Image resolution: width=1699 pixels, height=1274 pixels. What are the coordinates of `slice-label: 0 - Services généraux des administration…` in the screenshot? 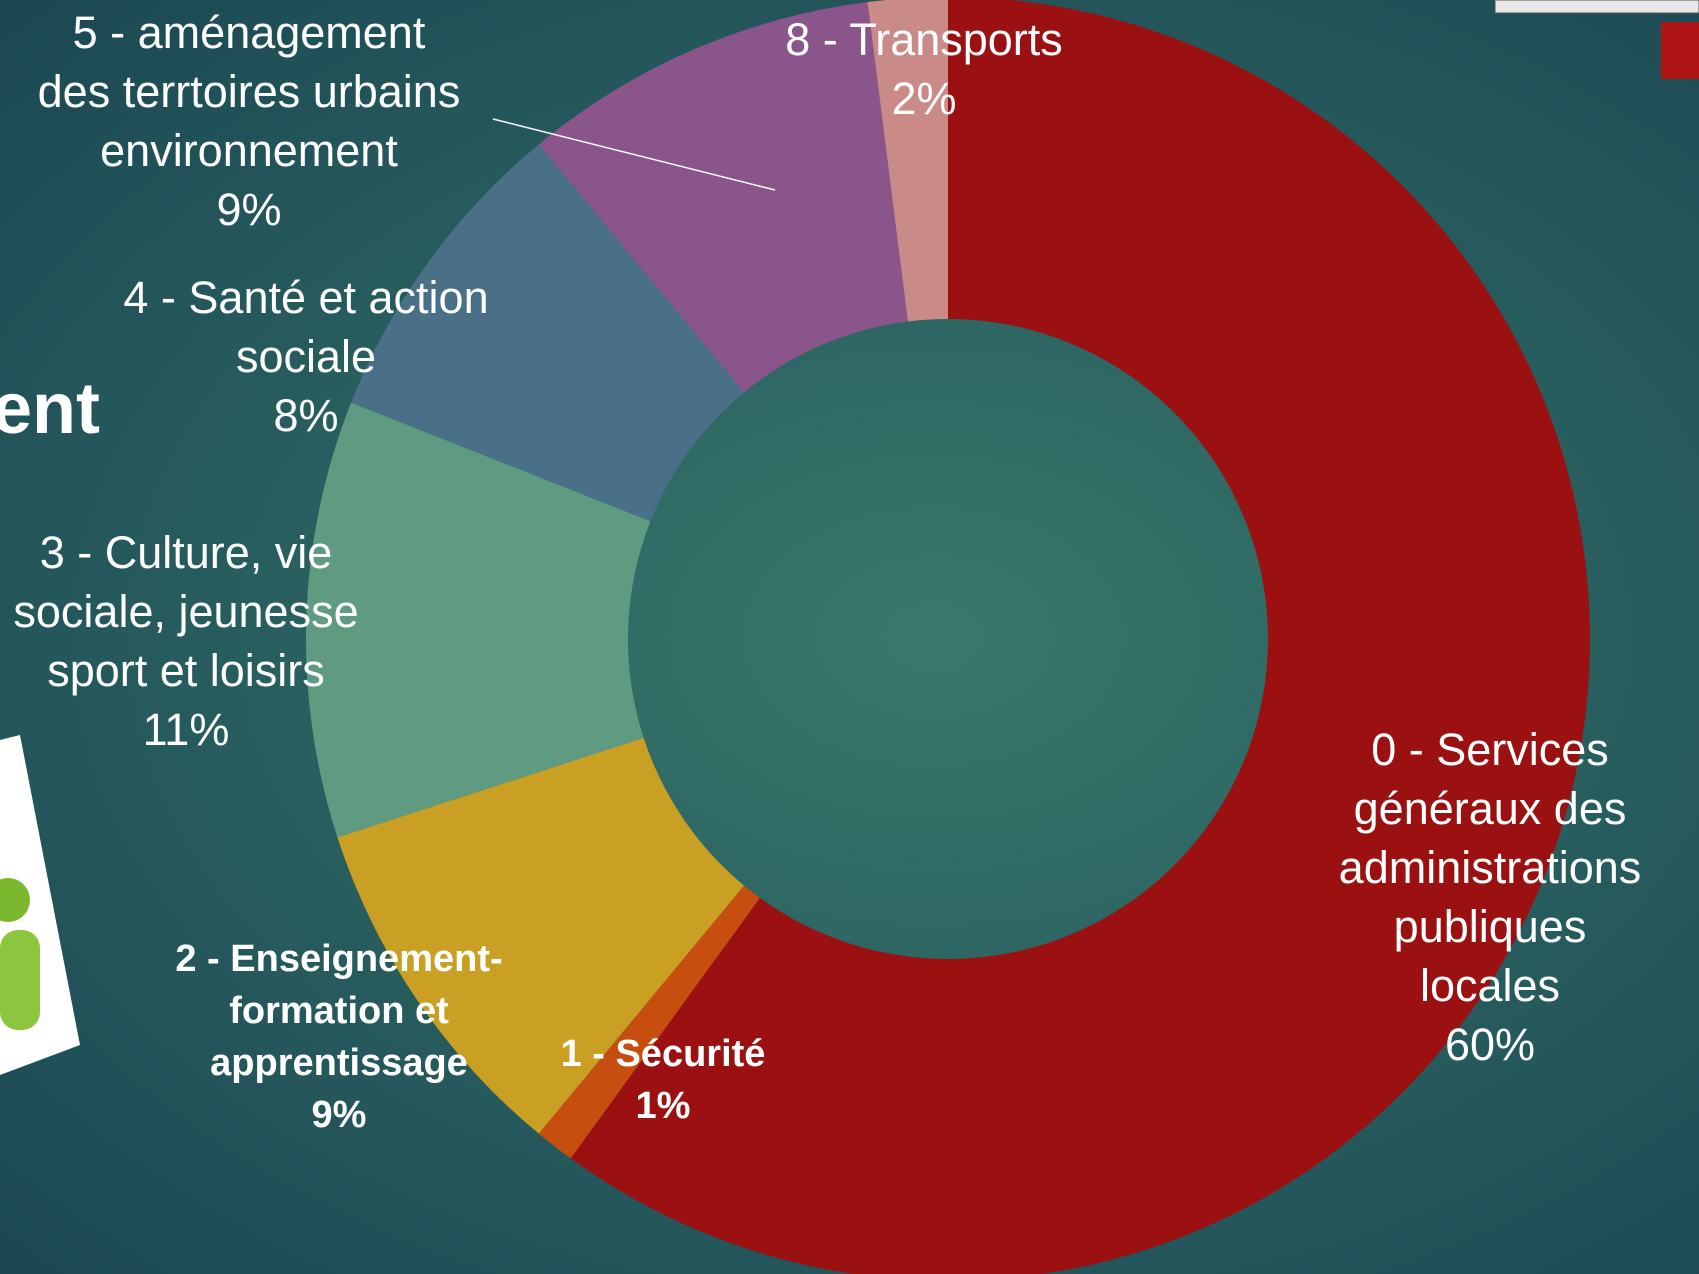 It's located at (1490, 897).